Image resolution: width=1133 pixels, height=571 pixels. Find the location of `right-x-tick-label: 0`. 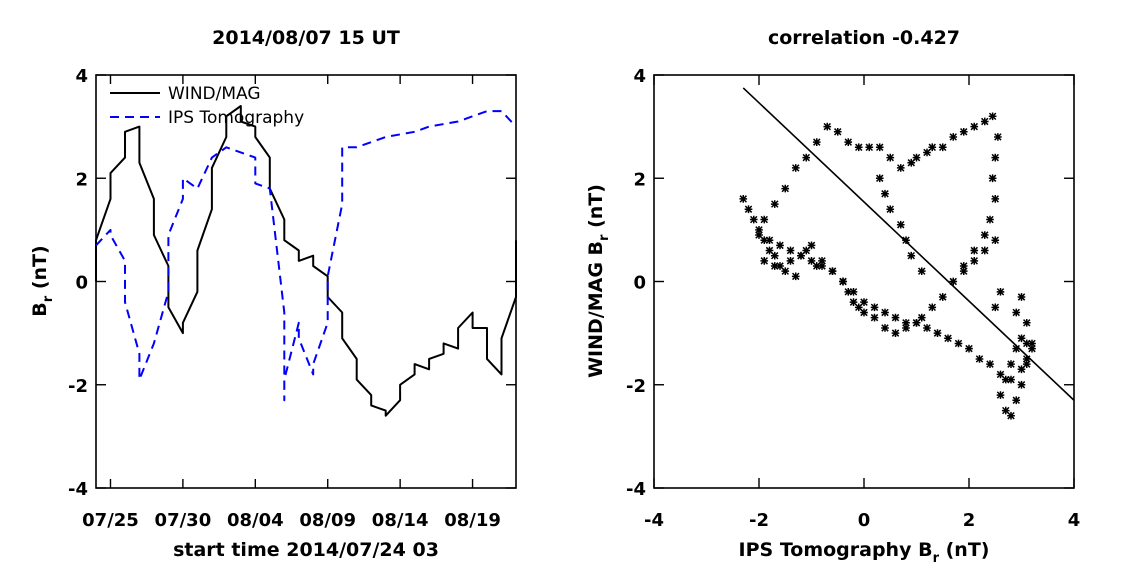

right-x-tick-label: 0 is located at coordinates (864, 520).